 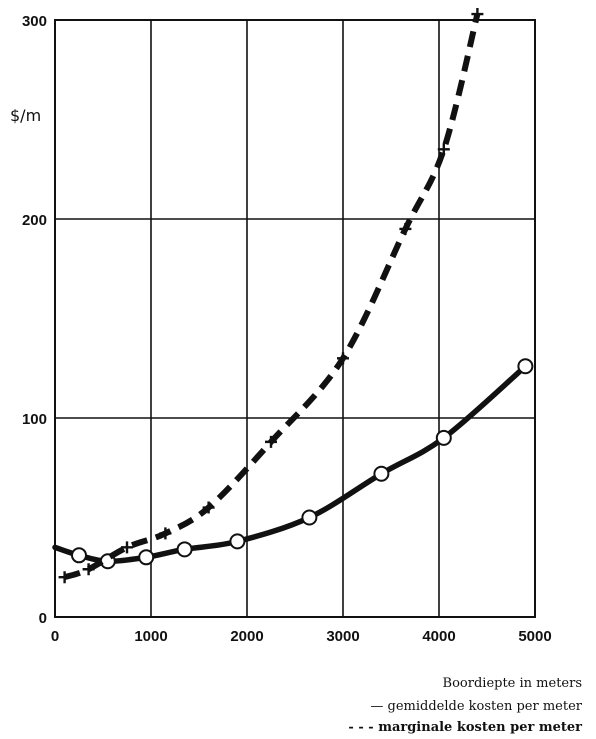 What do you see at coordinates (55, 636) in the screenshot?
I see `x-tick-label: 0` at bounding box center [55, 636].